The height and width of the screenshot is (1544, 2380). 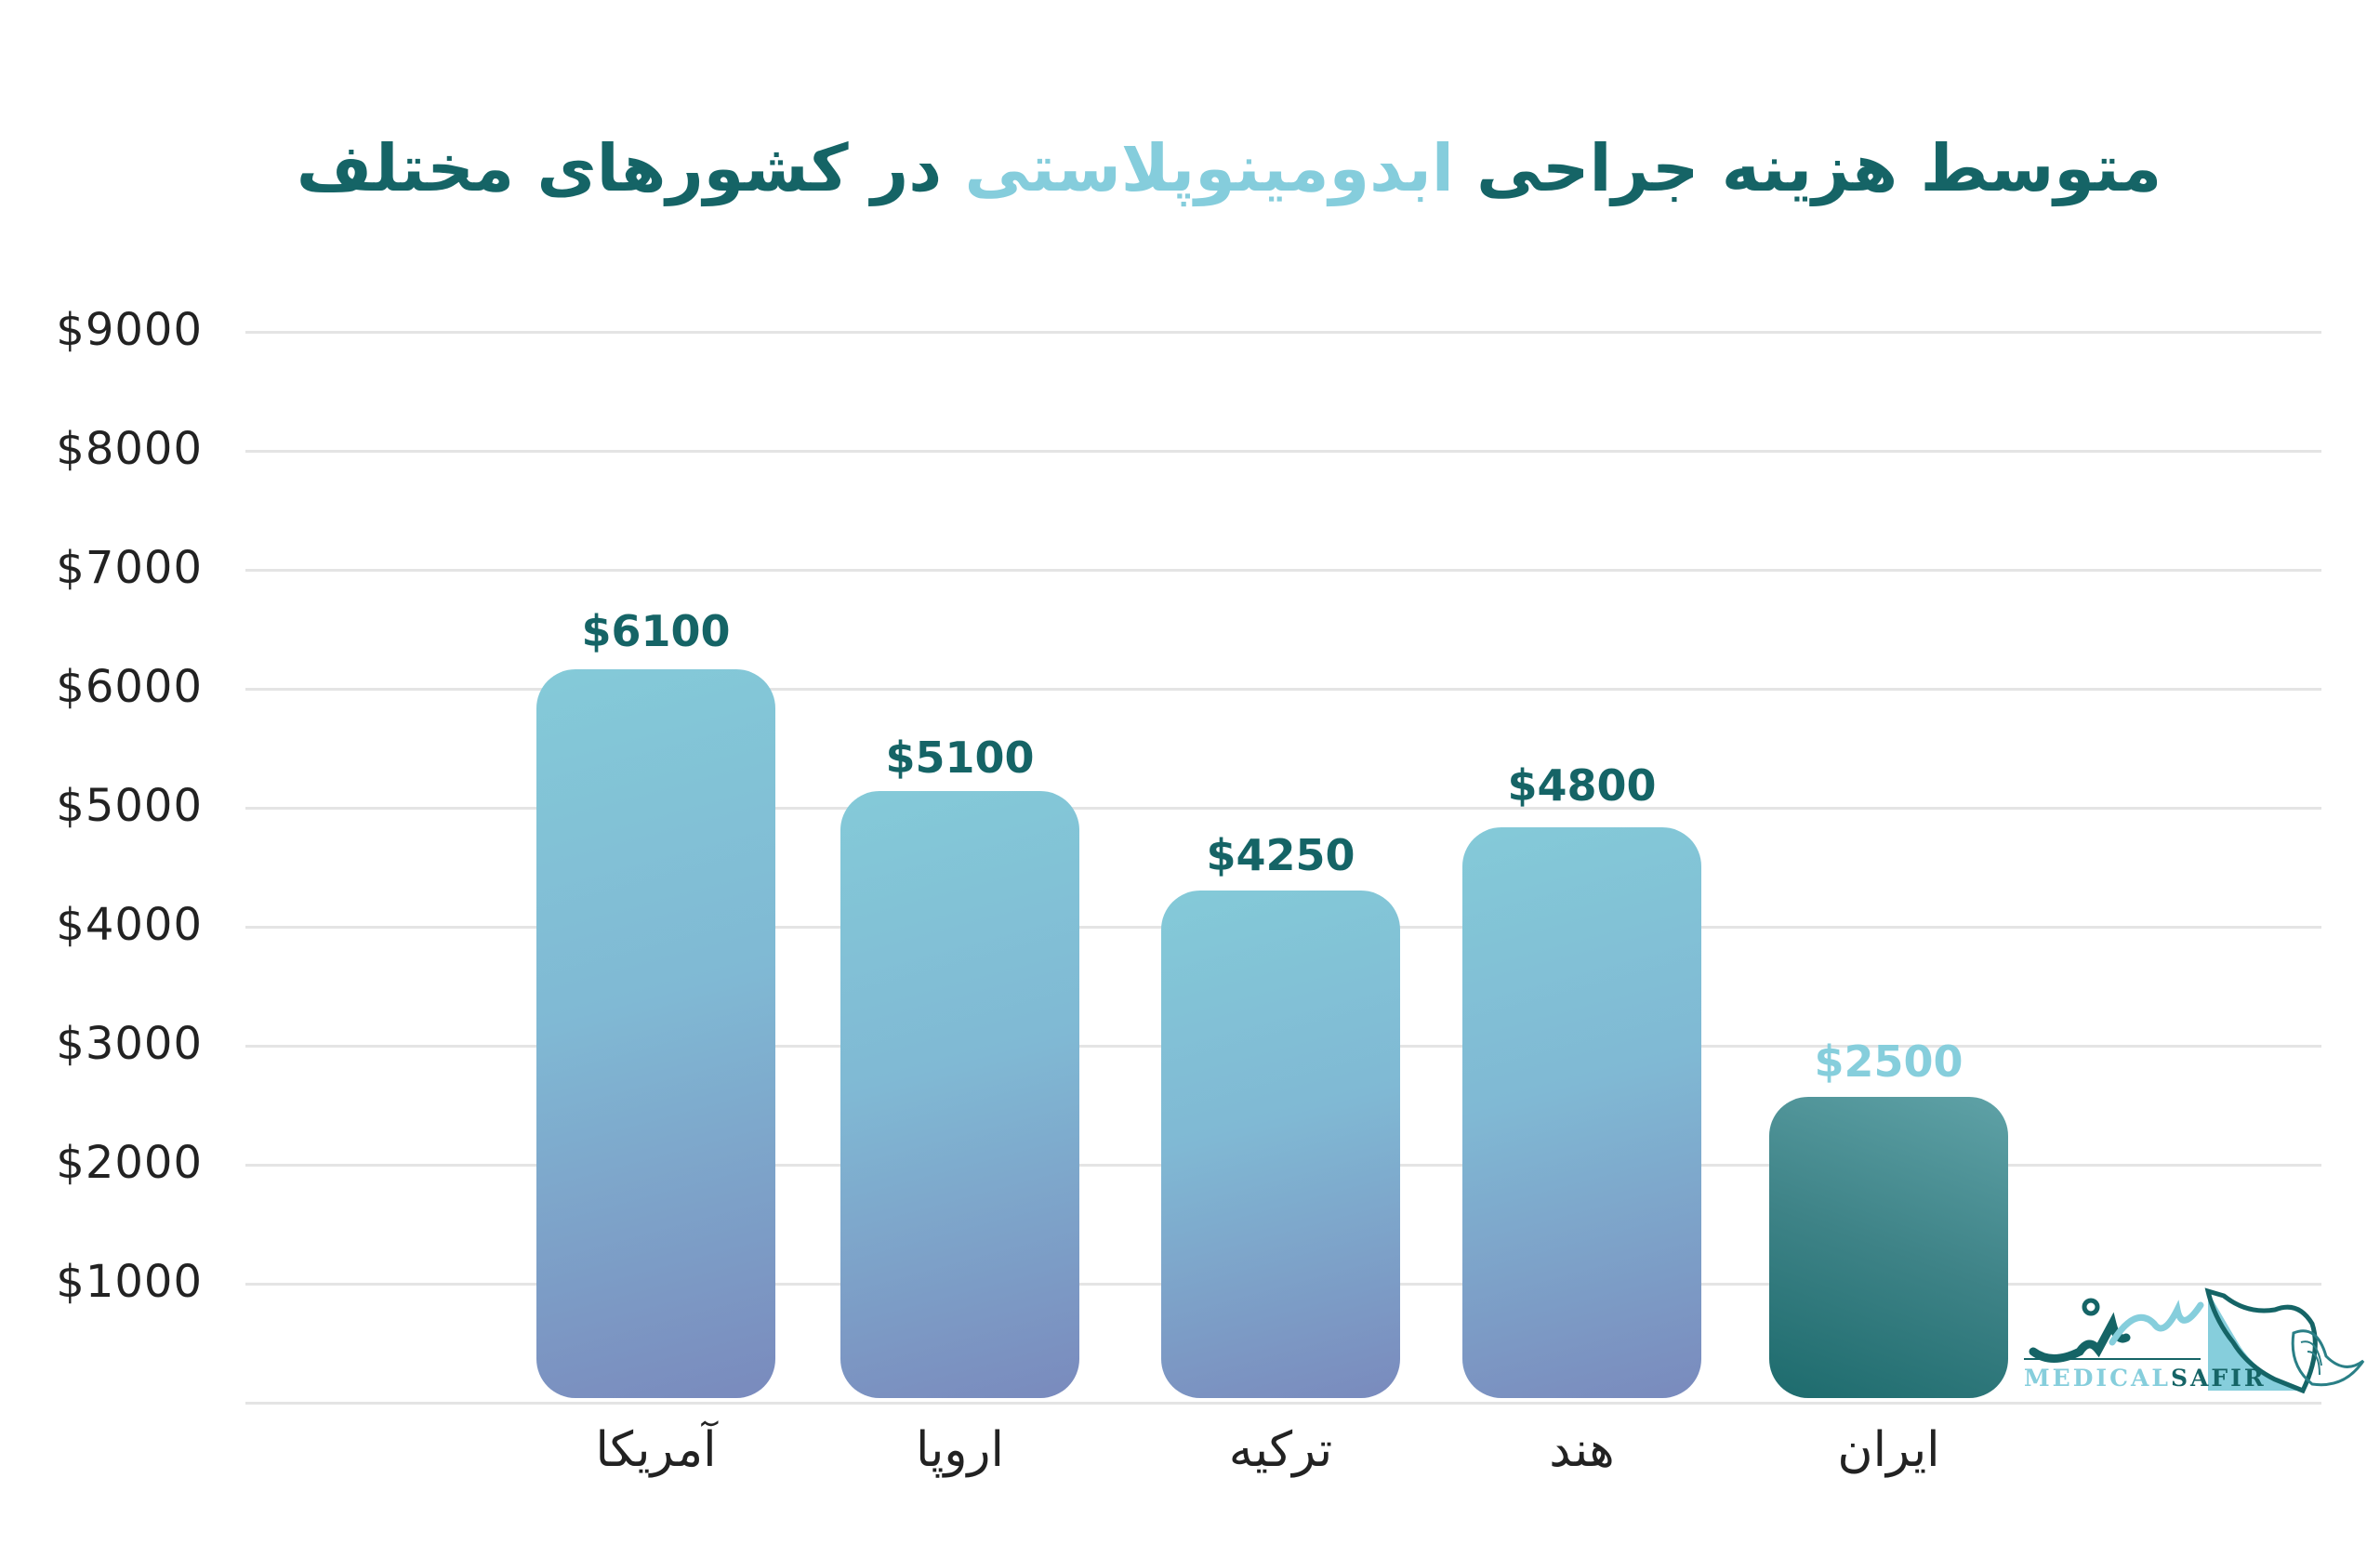 I want to click on logo-text: MEDICALSAFIR, so click(x=2145, y=1379).